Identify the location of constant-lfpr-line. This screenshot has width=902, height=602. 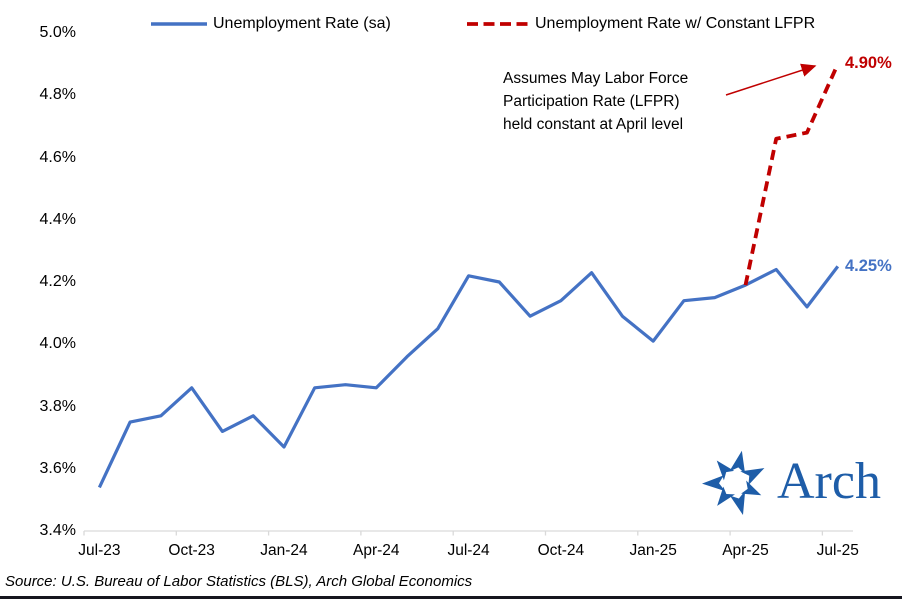
(791, 174).